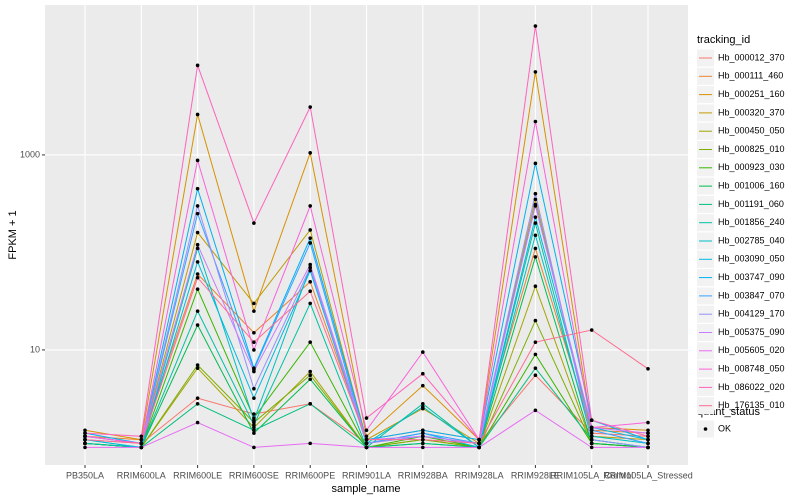  Describe the element at coordinates (751, 185) in the screenshot. I see `legend-label: Hb_001006_160` at that location.